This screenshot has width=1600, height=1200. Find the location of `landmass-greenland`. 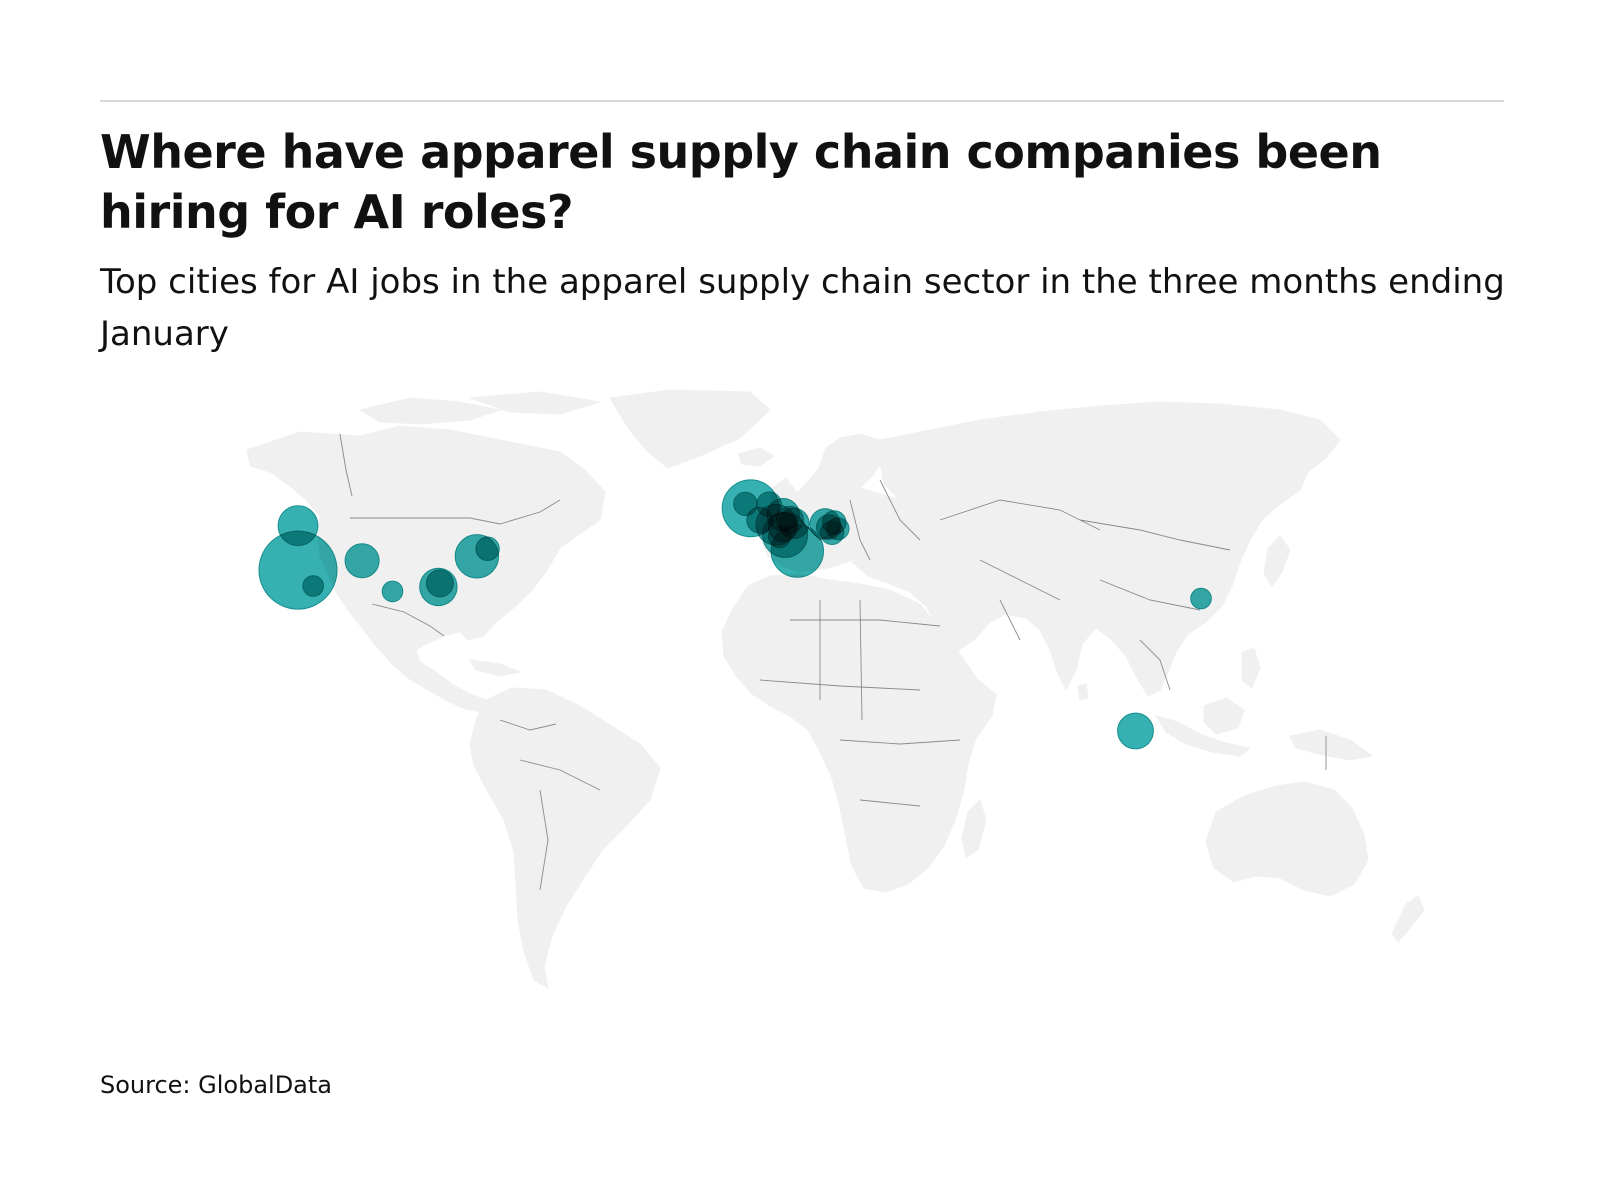

landmass-greenland is located at coordinates (690, 429).